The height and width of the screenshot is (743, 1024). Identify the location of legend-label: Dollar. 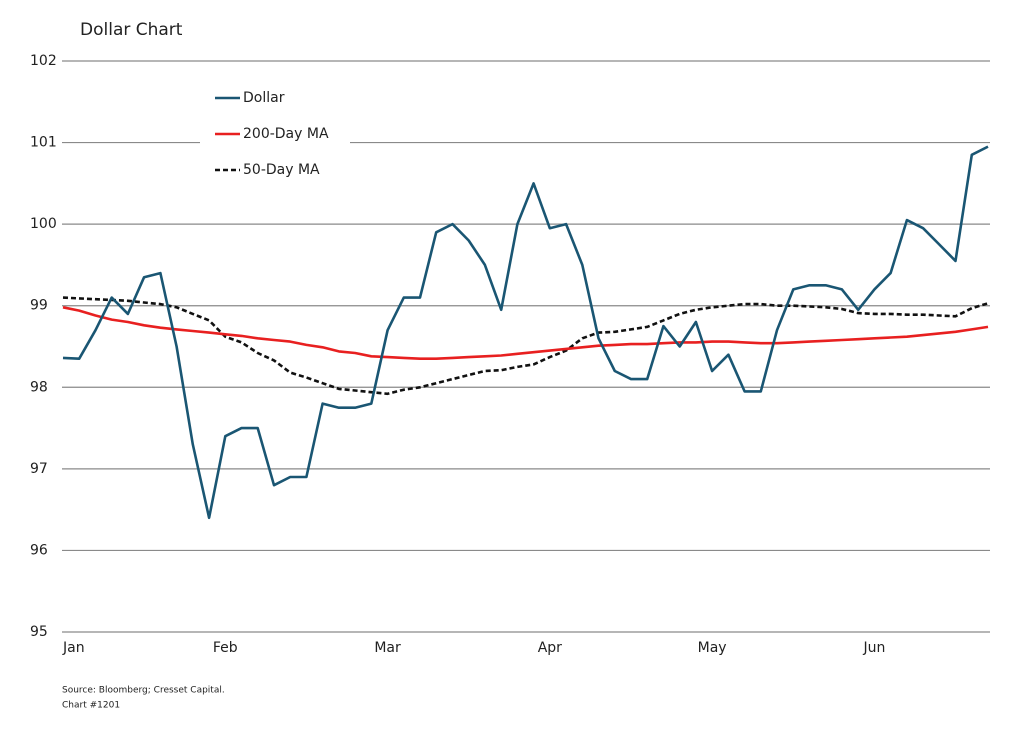
(264, 98).